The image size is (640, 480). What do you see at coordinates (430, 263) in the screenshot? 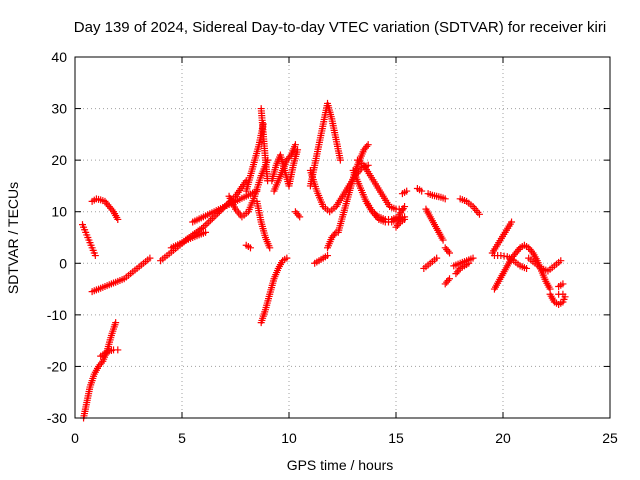
I see `series-arc31` at bounding box center [430, 263].